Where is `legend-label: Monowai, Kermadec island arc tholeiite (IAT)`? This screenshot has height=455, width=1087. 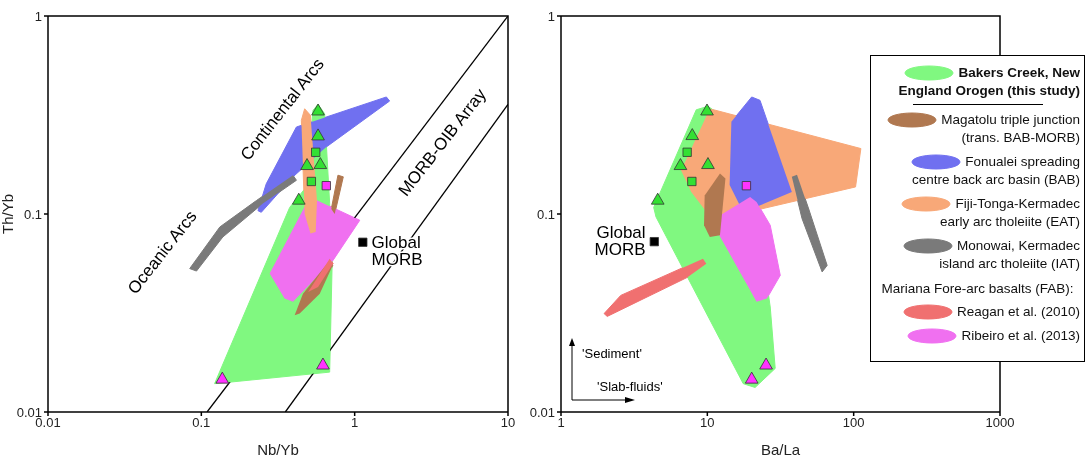
legend-label: Monowai, Kermadec island arc tholeiite (IAT) is located at coordinates (1009, 255).